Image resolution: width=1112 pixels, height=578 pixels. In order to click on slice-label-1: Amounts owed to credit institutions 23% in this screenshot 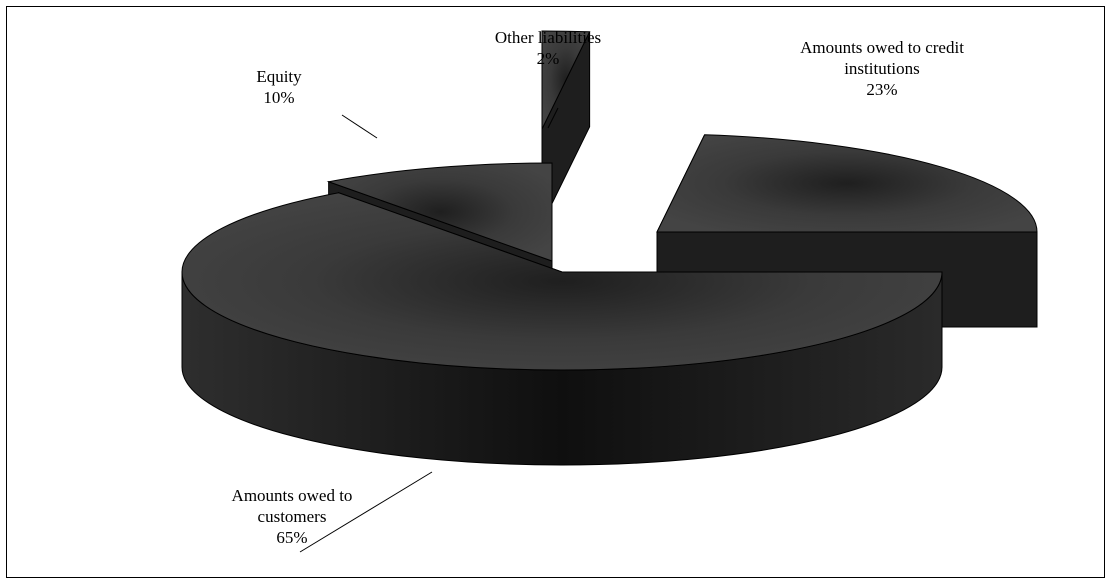, I will do `click(882, 68)`.